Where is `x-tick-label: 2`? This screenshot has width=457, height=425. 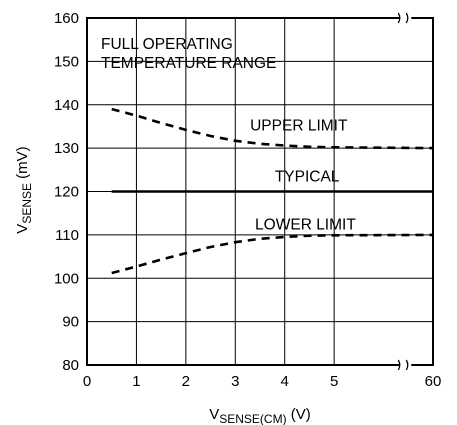
x-tick-label: 2 is located at coordinates (186, 381).